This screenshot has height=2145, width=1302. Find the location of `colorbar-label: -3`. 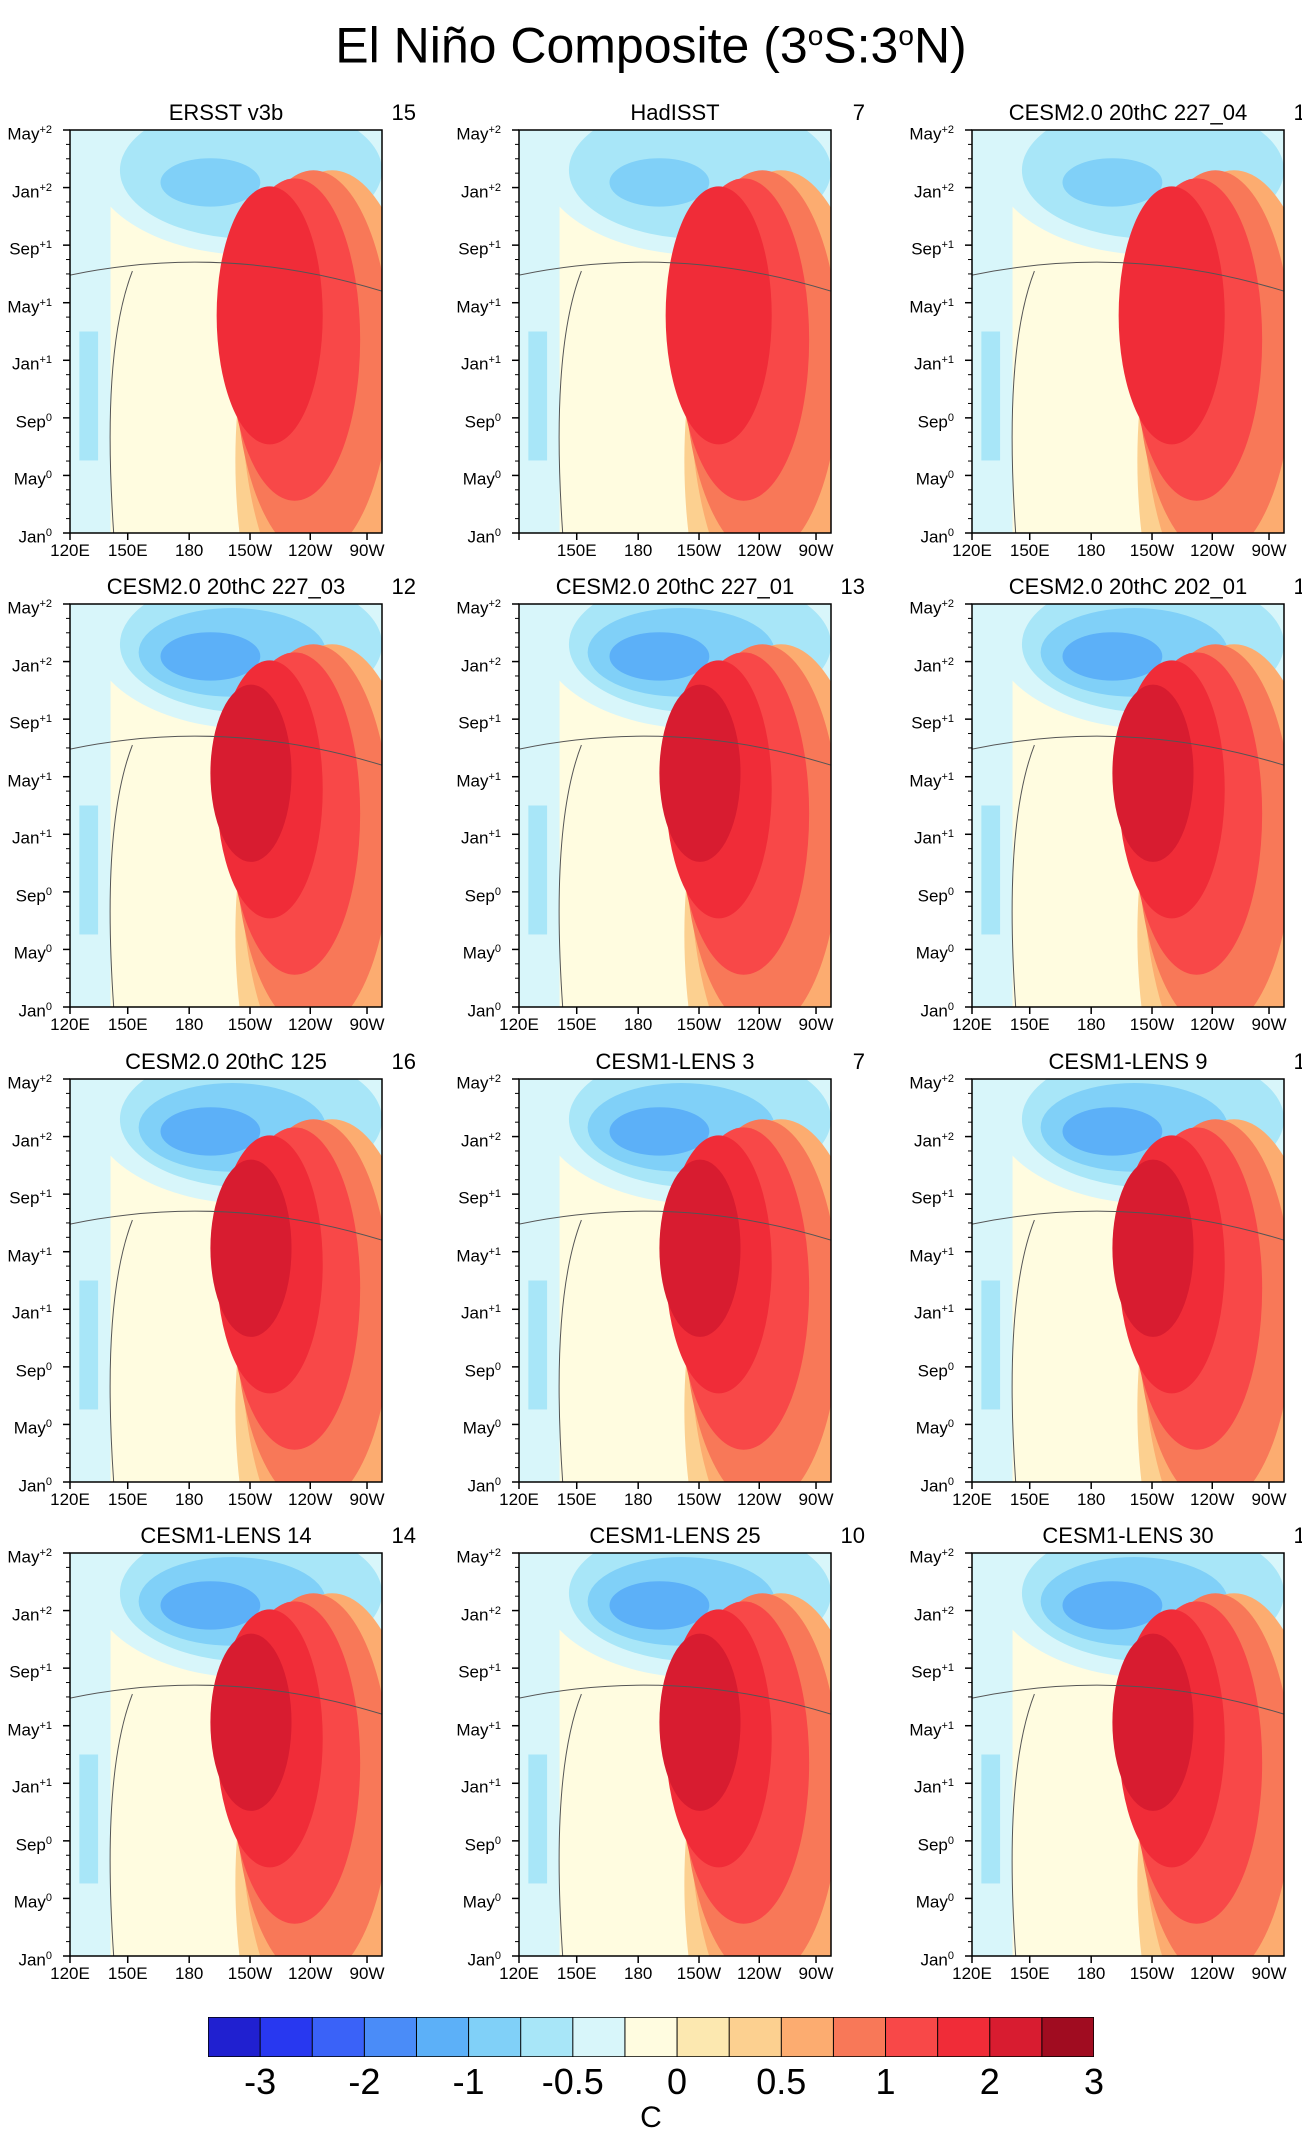

colorbar-label: -3 is located at coordinates (260, 2081).